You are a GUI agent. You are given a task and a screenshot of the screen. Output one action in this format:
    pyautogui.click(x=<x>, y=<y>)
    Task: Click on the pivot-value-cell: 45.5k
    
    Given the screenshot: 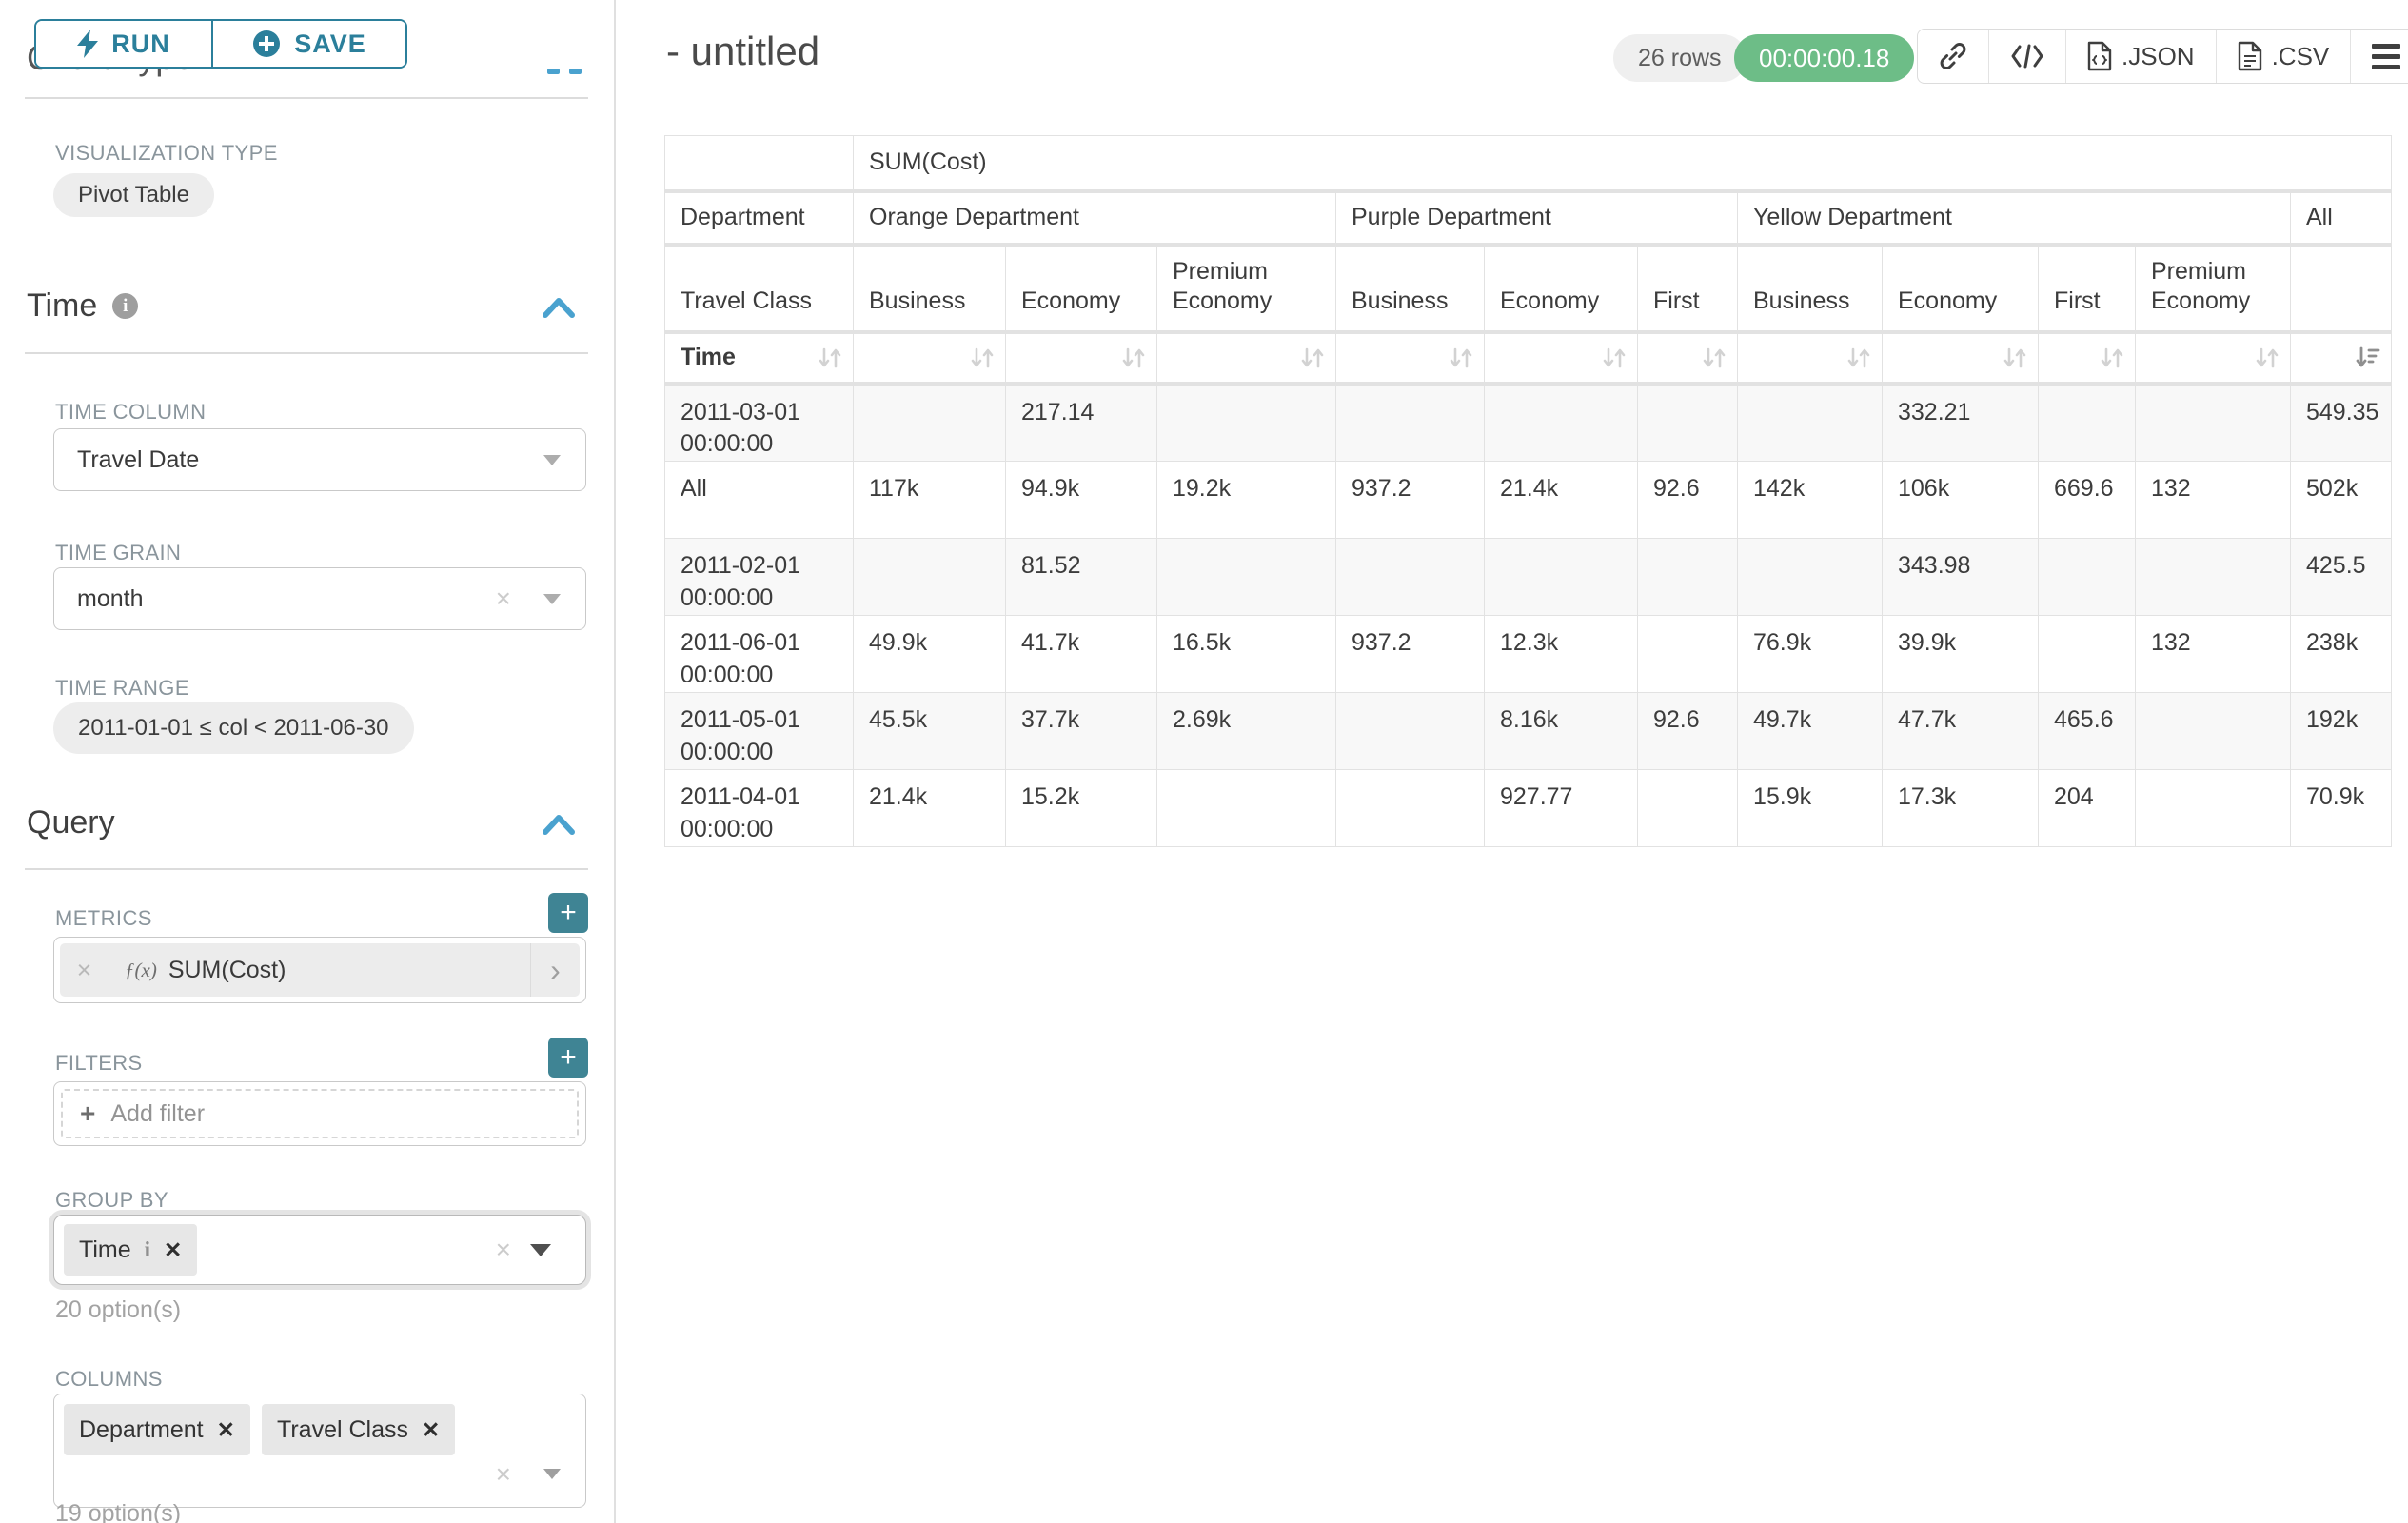 What is the action you would take?
    pyautogui.click(x=929, y=731)
    